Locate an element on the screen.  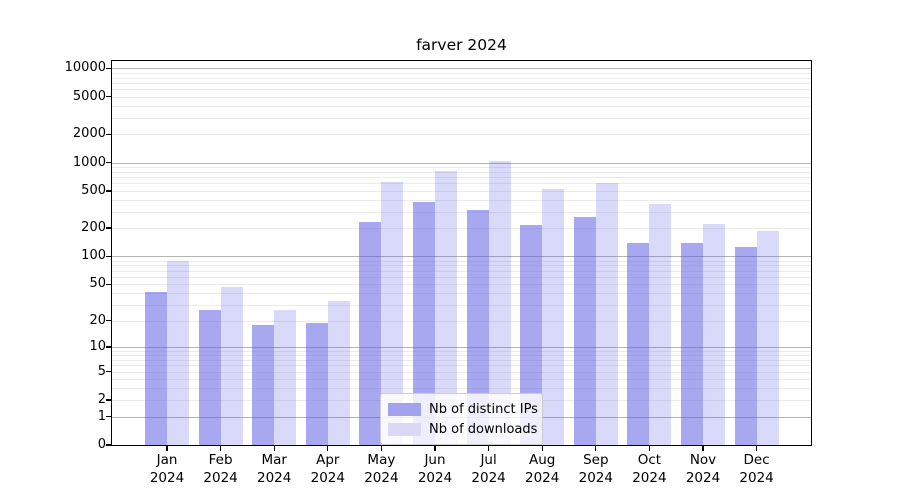
bar-distinct-ips-oct is located at coordinates (638, 343).